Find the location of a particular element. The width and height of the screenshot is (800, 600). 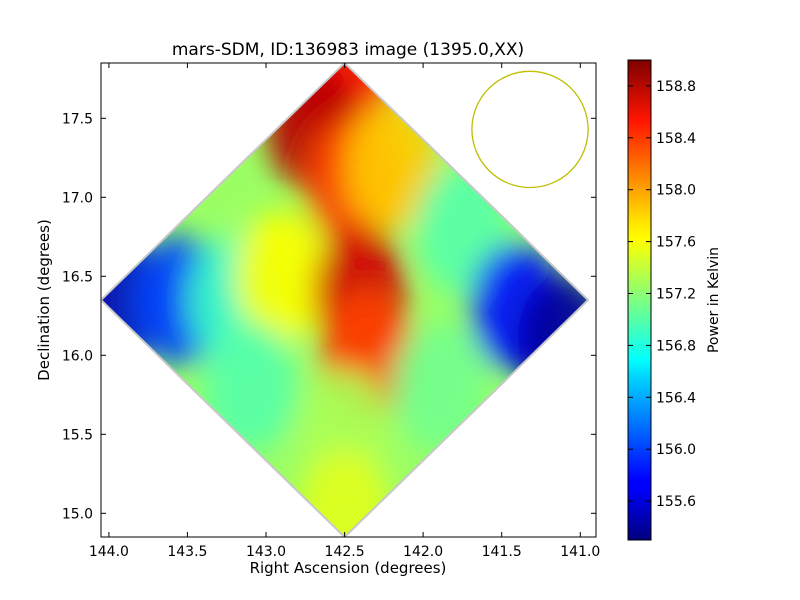

y-tick-label: 17.0 is located at coordinates (77, 198).